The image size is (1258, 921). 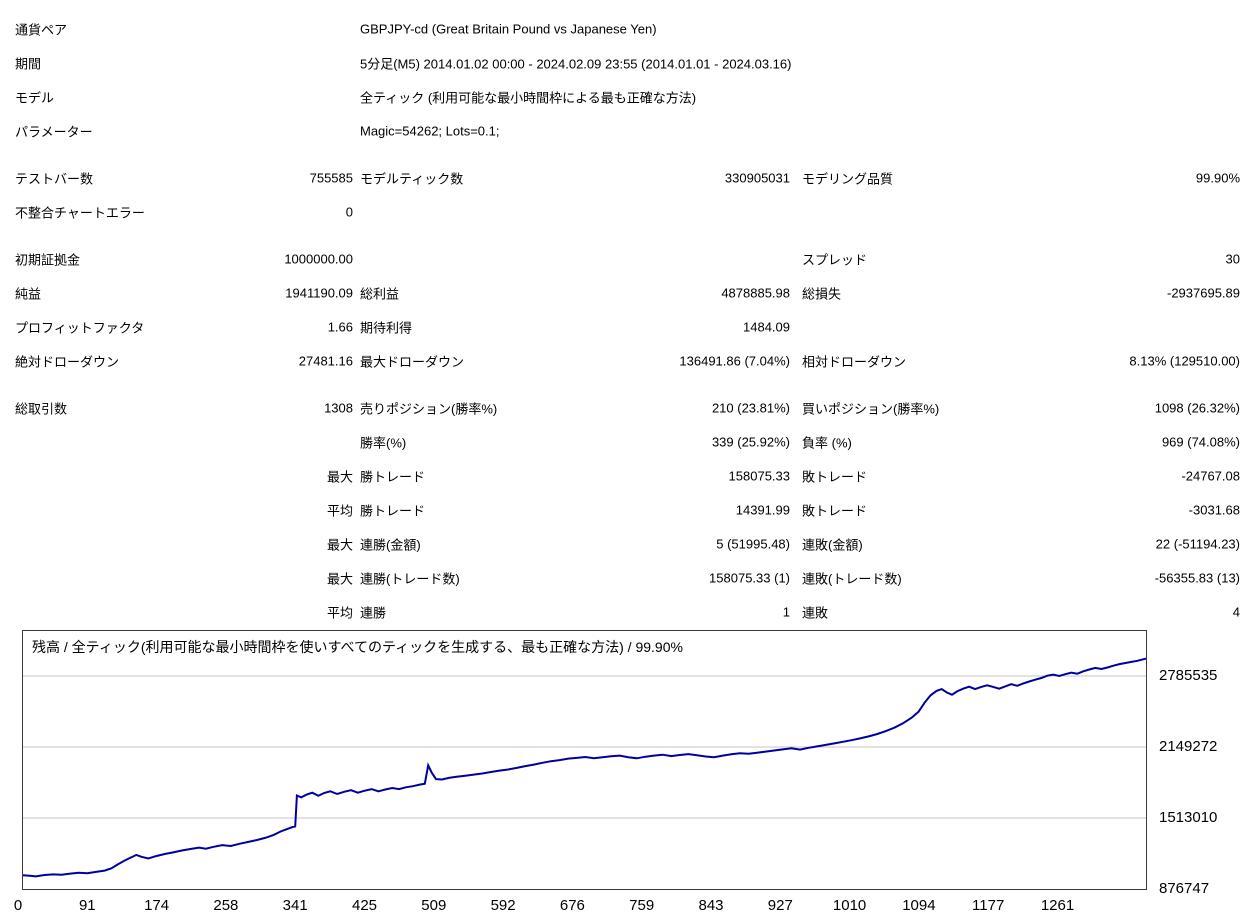 I want to click on stat-label: 相対ドローダウン, so click(x=854, y=362).